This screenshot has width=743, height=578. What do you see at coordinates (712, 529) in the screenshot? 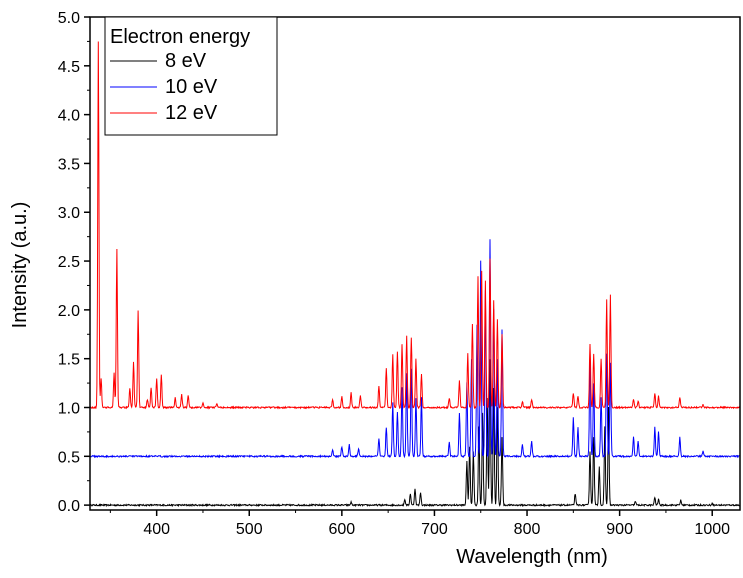
I see `x-tick-label: 1000` at bounding box center [712, 529].